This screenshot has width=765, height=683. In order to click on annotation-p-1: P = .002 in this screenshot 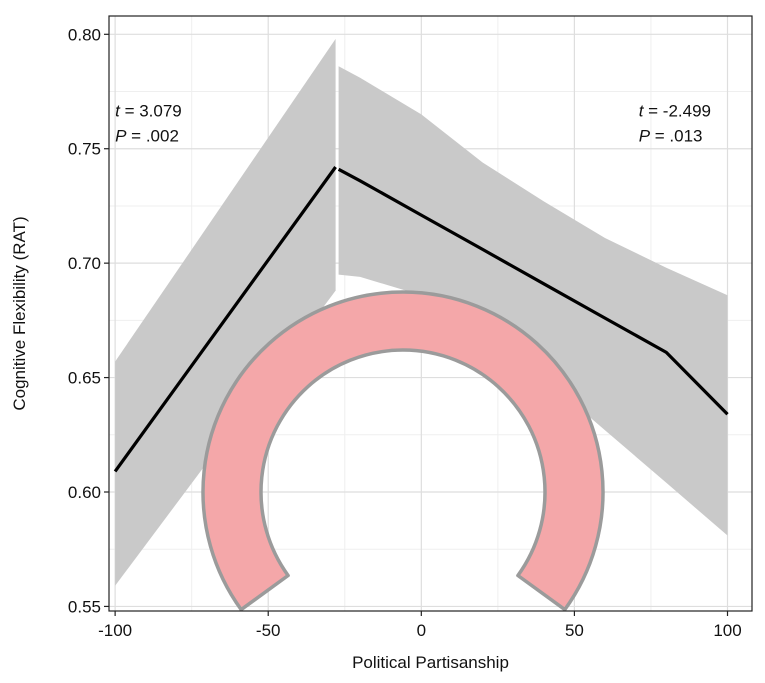, I will do `click(147, 136)`.